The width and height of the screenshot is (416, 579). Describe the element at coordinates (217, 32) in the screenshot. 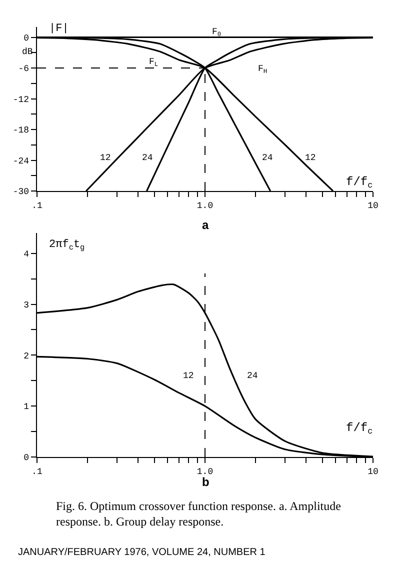

I see `annotation: F$_{0}$` at that location.